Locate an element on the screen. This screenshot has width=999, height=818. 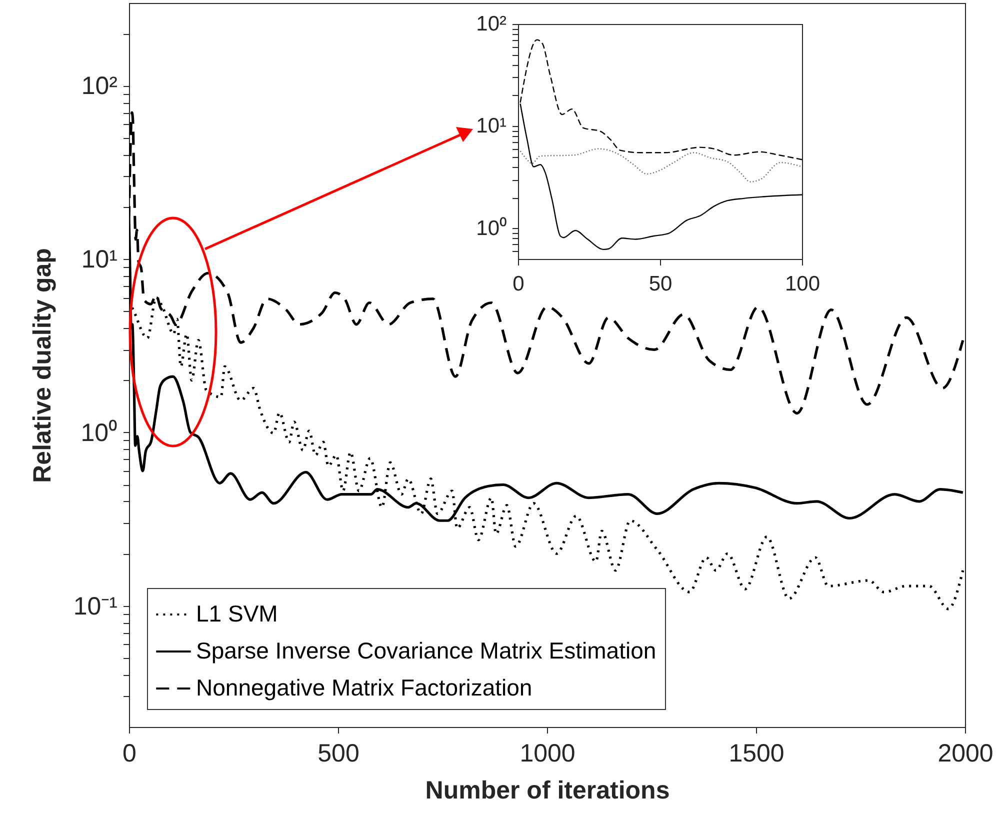
x-tick-label: 2000 is located at coordinates (966, 754).